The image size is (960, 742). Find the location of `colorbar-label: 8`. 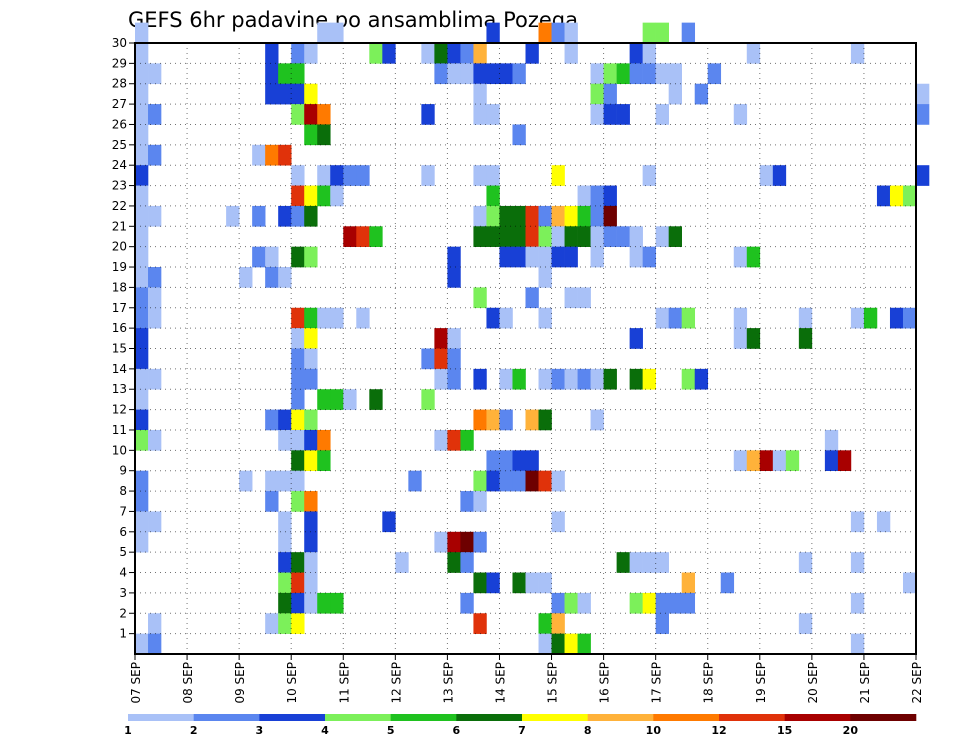

colorbar-label: 8 is located at coordinates (588, 730).